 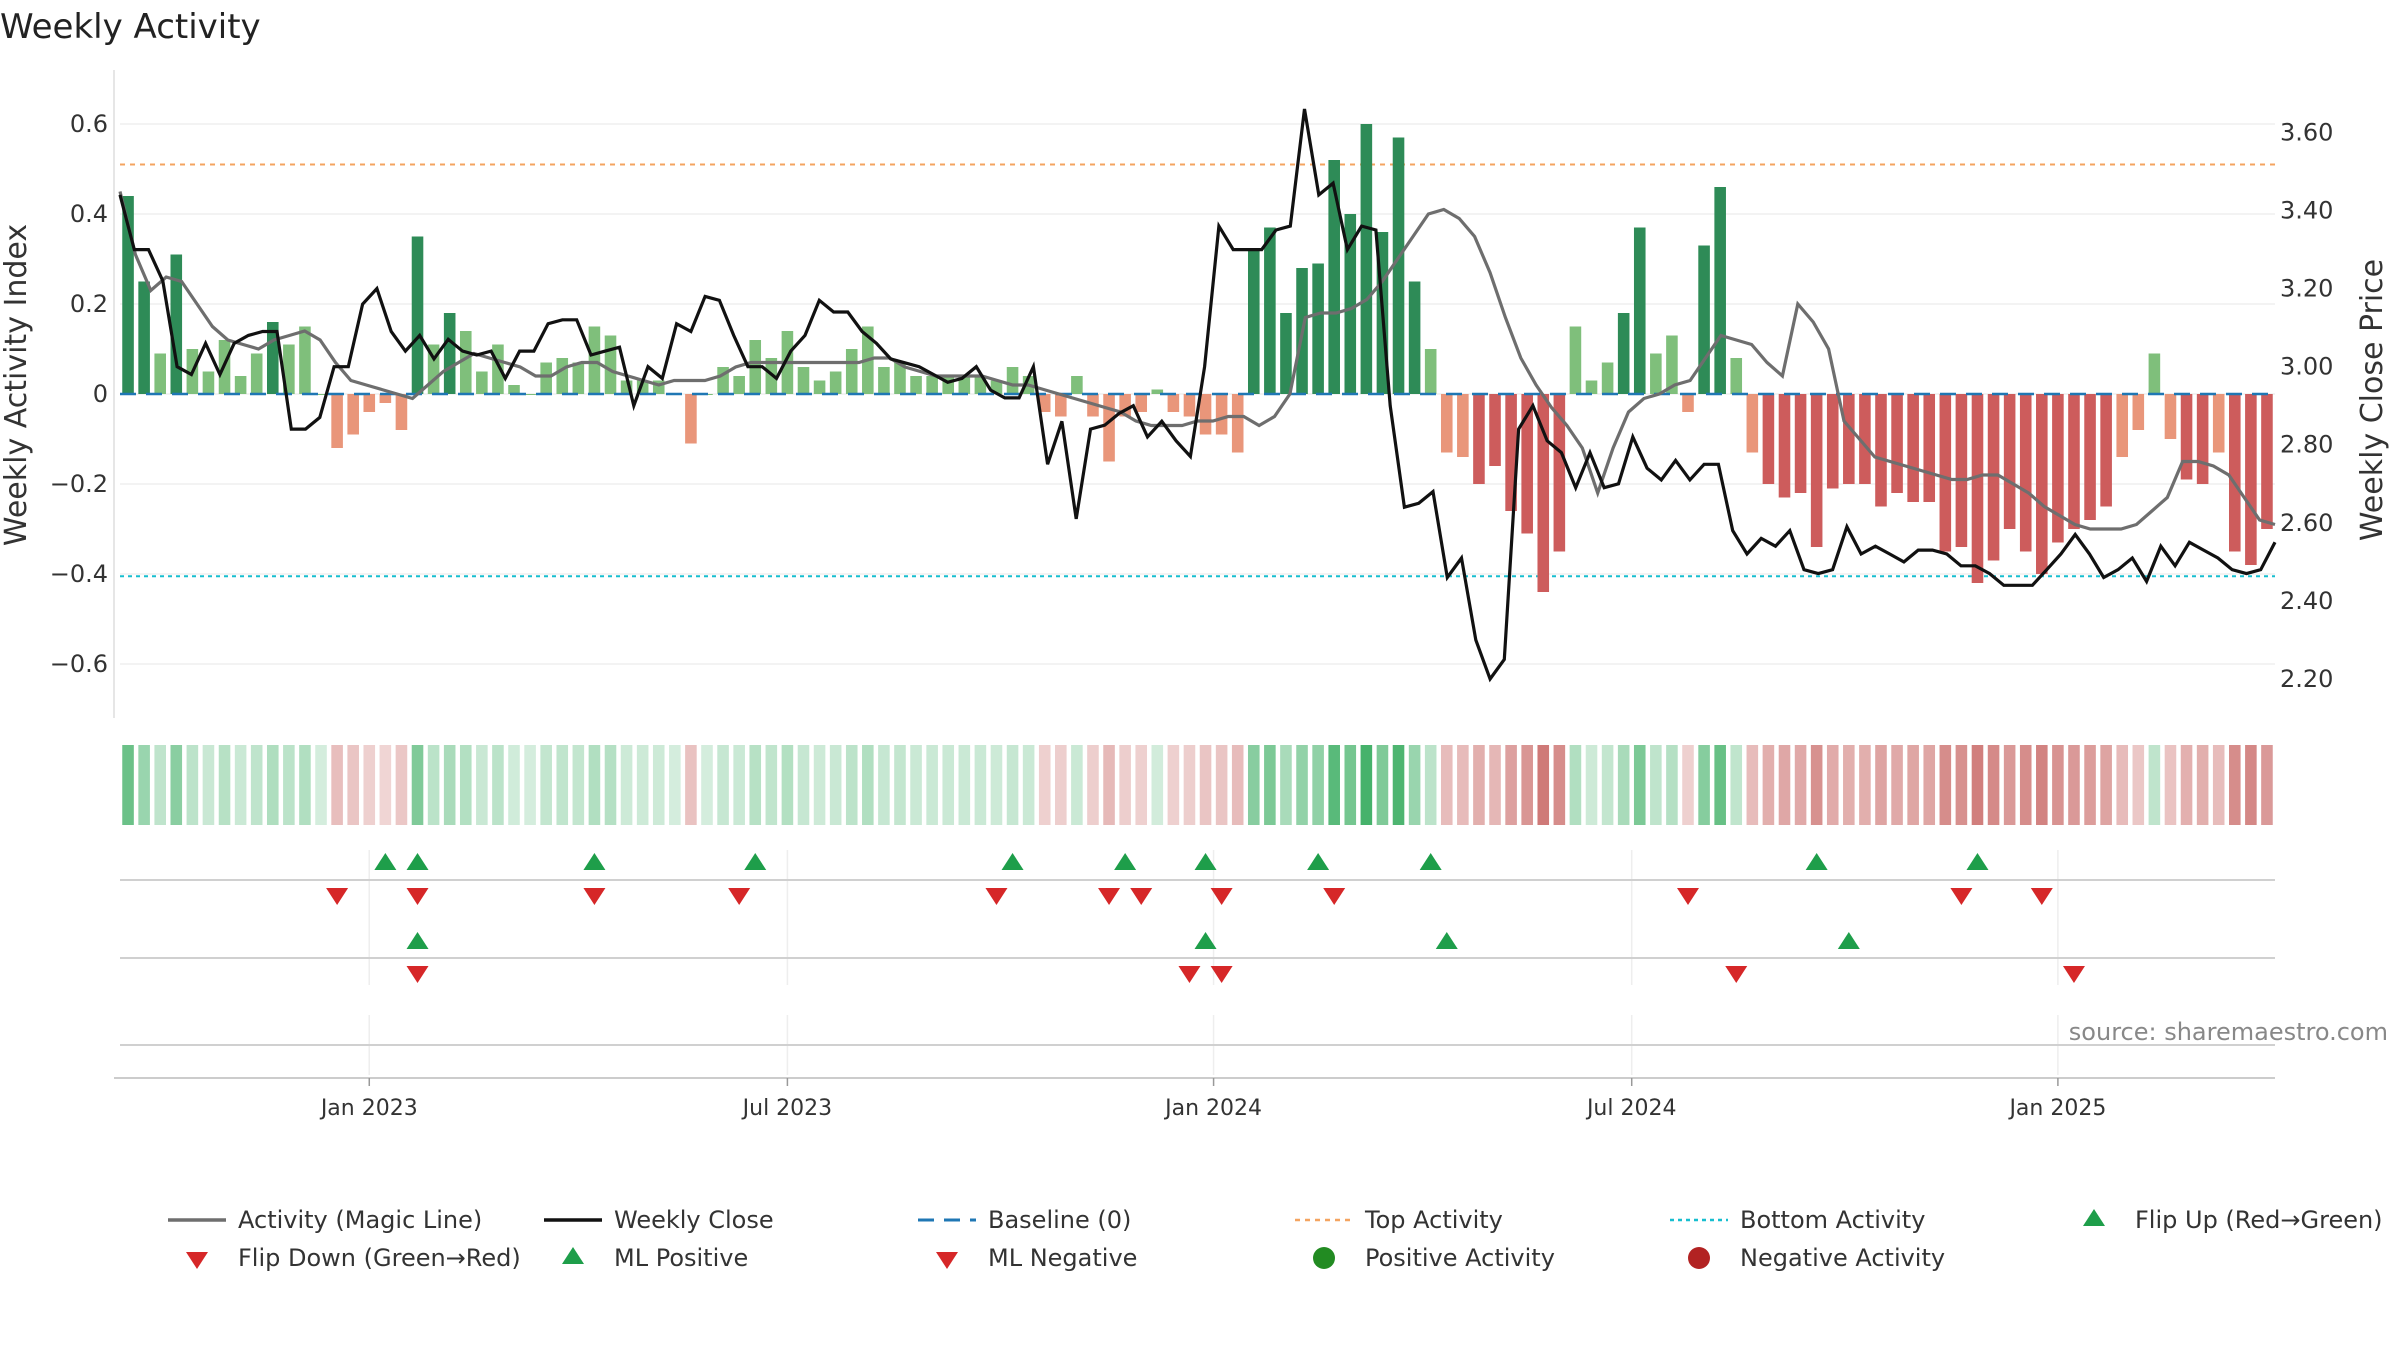 What do you see at coordinates (2228, 1032) in the screenshot?
I see `source-note: source: sharemaestro.com` at bounding box center [2228, 1032].